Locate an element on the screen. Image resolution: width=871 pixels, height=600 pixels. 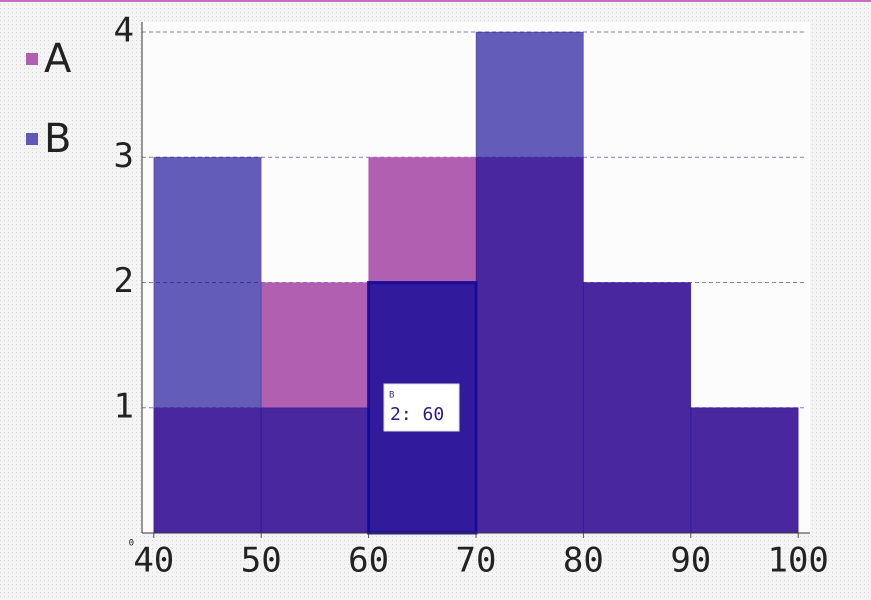
x-tick-label: 90 is located at coordinates (690, 561).